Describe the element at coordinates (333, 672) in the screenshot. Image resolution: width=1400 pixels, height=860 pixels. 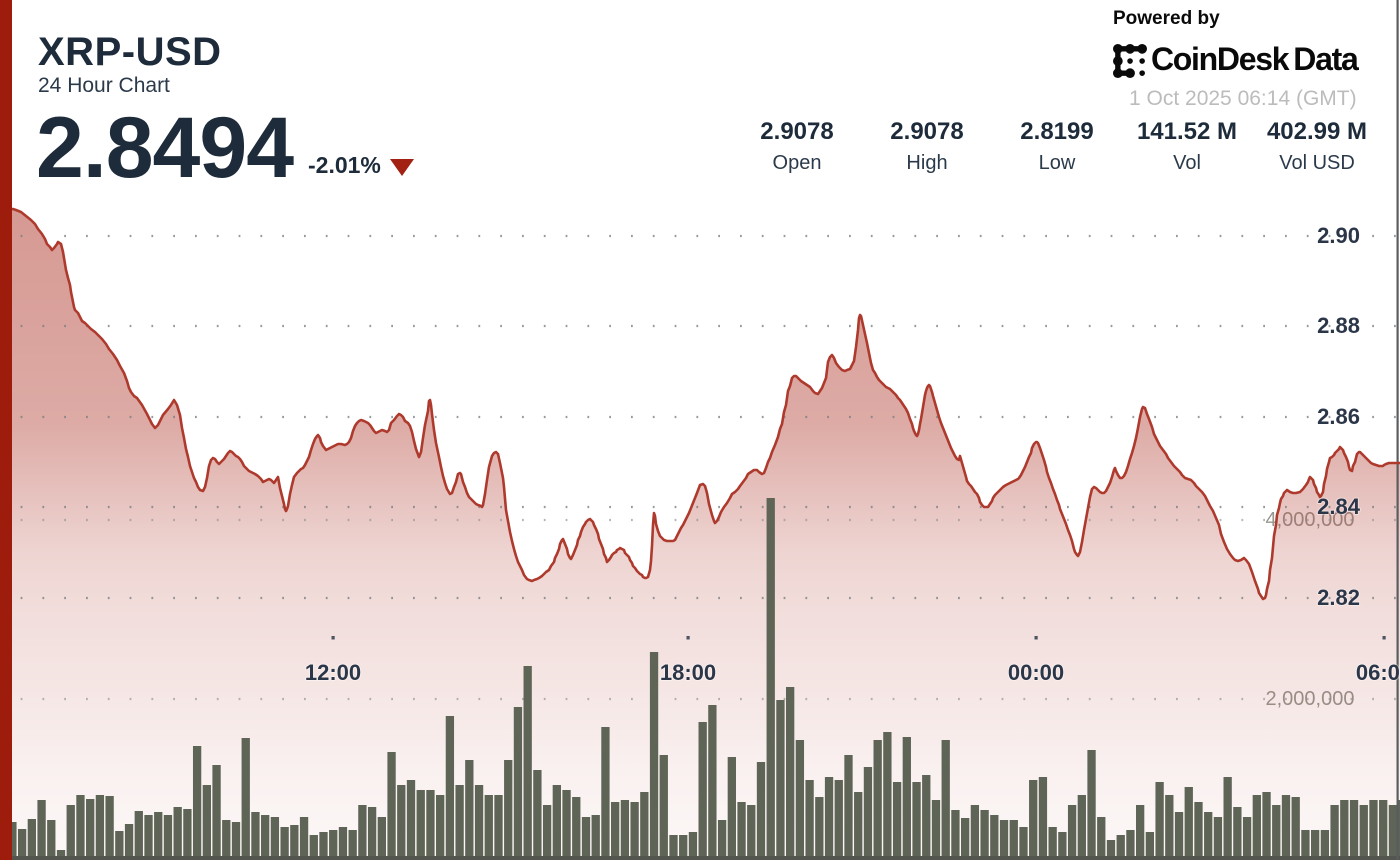
I see `svg-text: 12:00` at that location.